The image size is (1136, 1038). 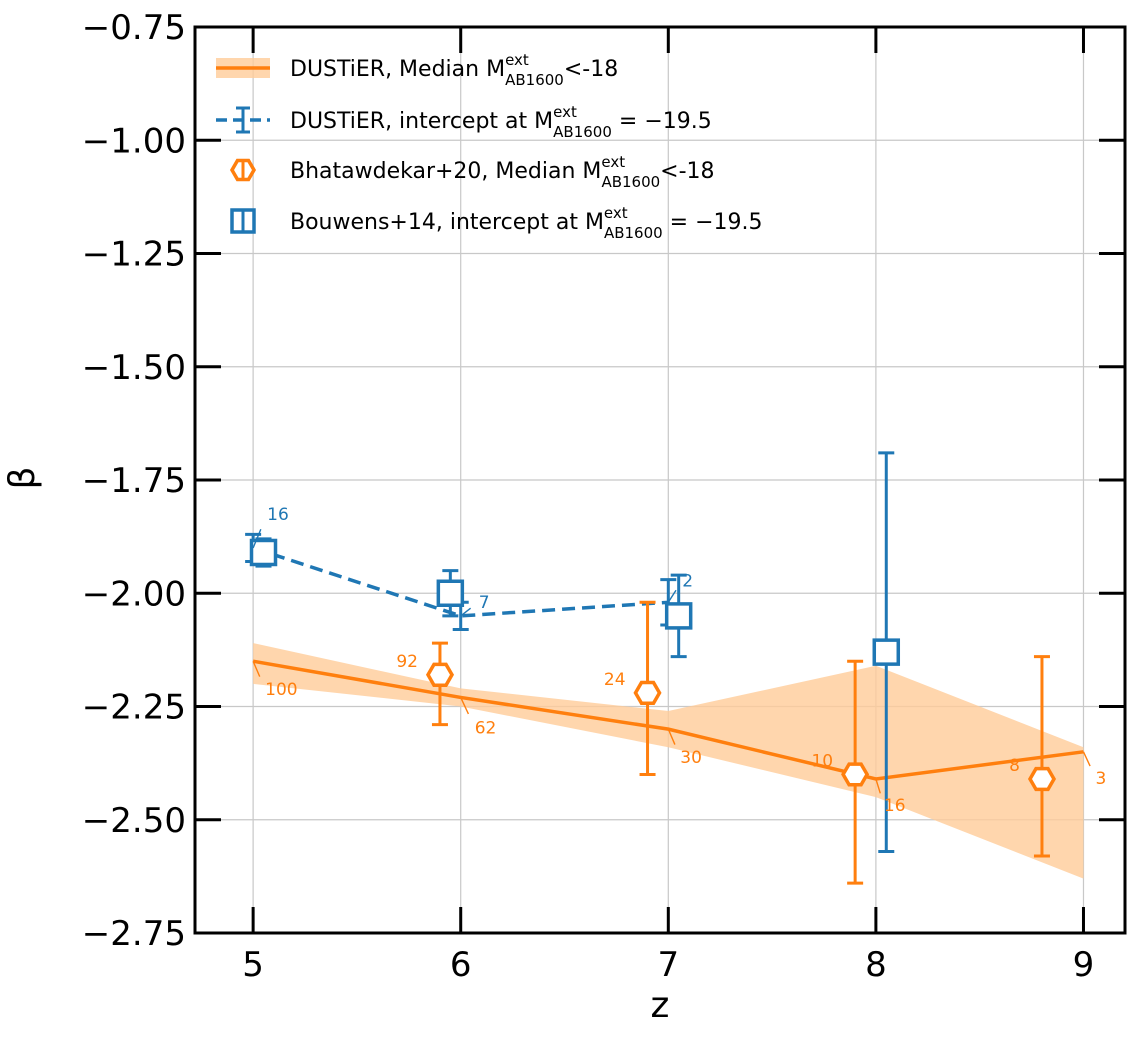 What do you see at coordinates (407, 662) in the screenshot?
I see `bhatawdekar-count-0: 92` at bounding box center [407, 662].